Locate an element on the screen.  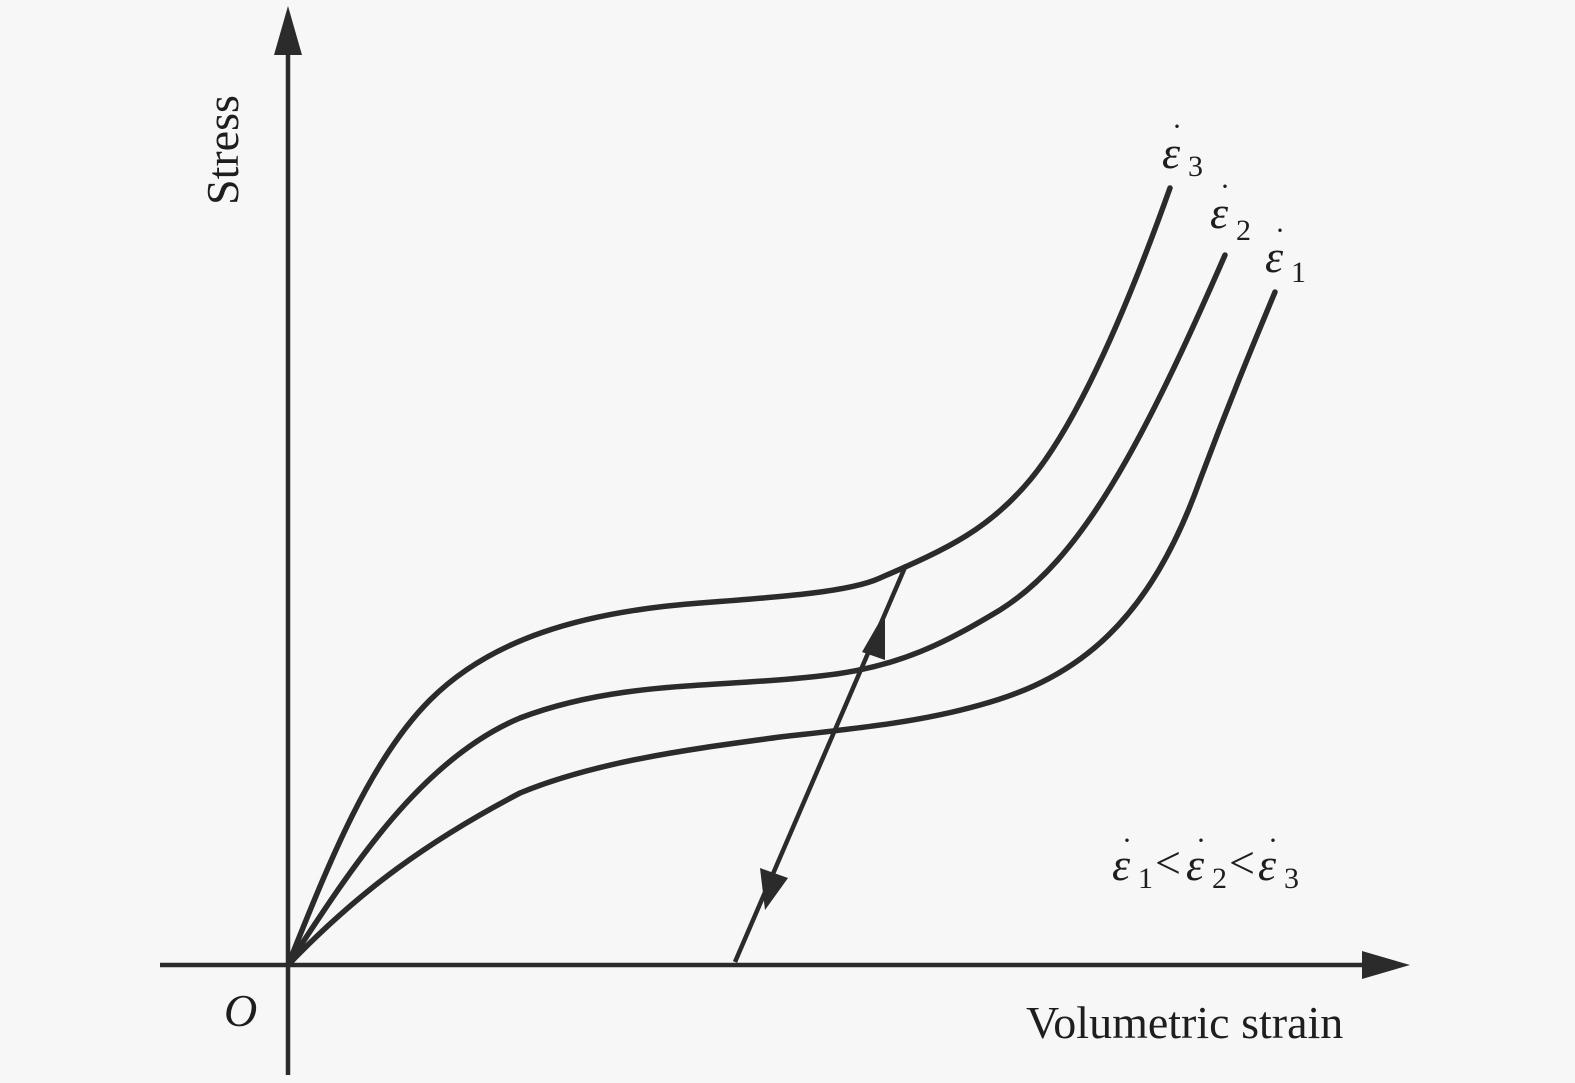
x-axis-arrowhead is located at coordinates (1386, 965).